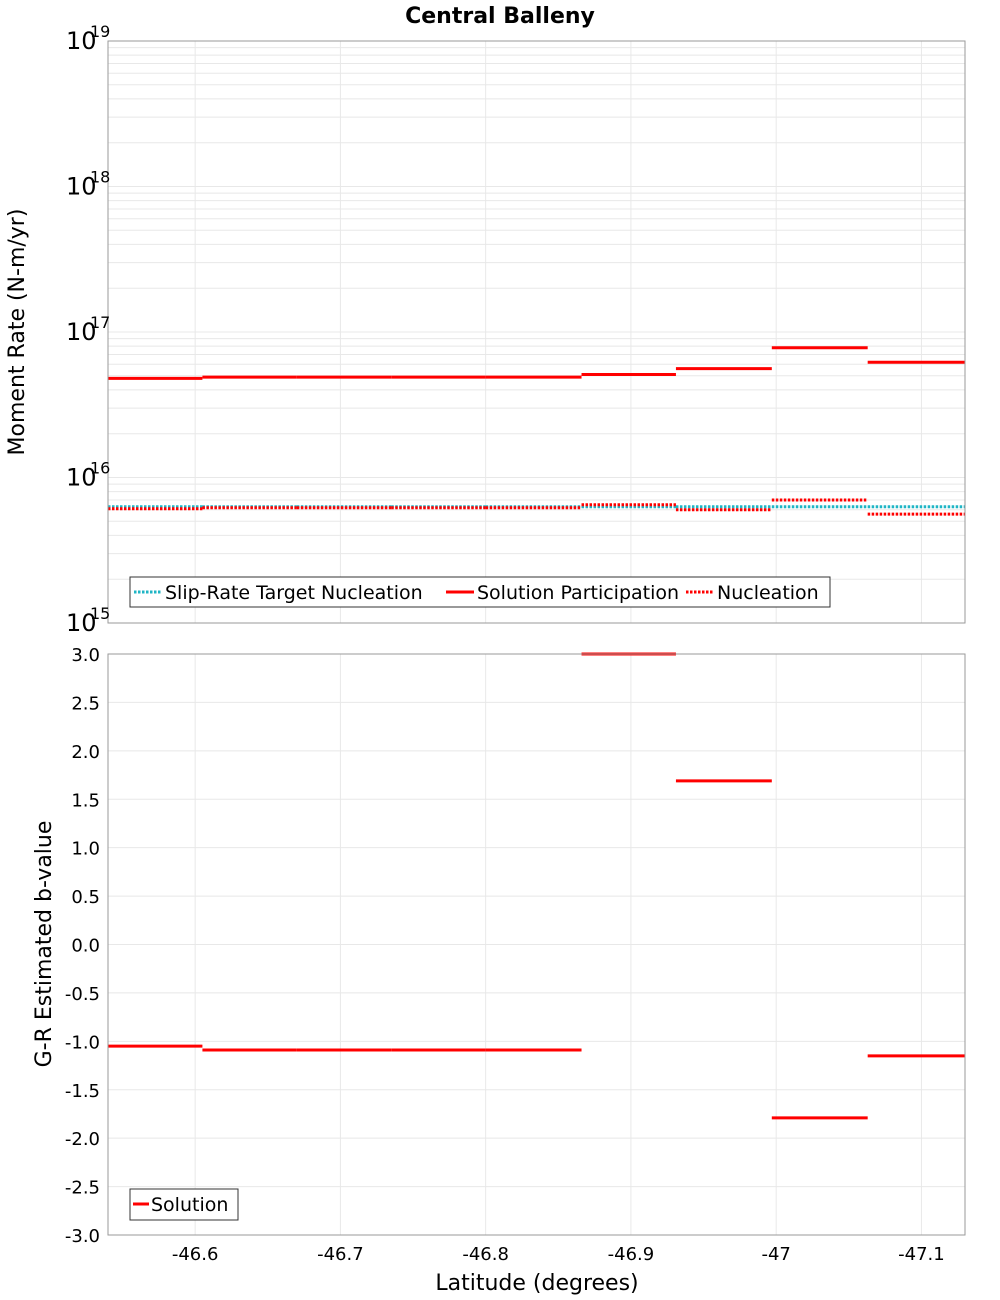  Describe the element at coordinates (536, 431) in the screenshot. I see `top-series` at that location.